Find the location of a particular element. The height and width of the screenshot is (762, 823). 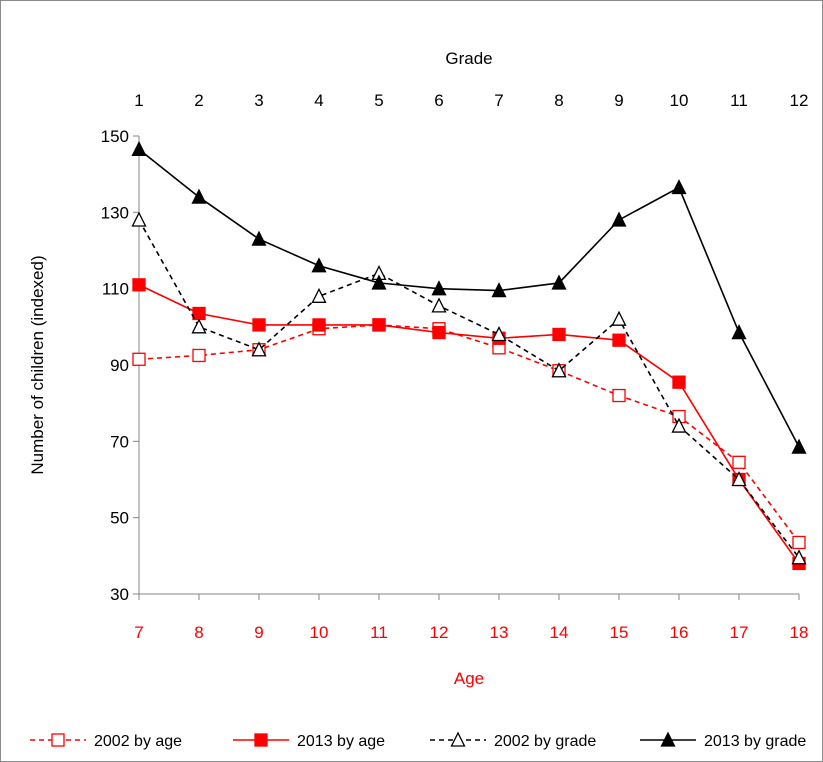

x-tick-label: 9 is located at coordinates (258, 632).